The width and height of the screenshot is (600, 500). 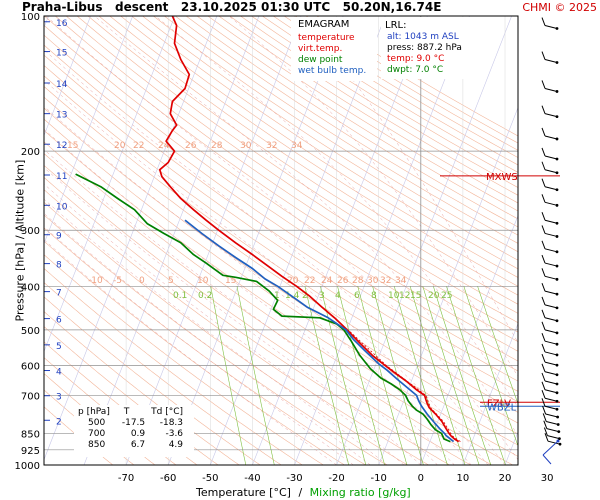 I want to click on alt-tick-label: 3, so click(x=59, y=398).